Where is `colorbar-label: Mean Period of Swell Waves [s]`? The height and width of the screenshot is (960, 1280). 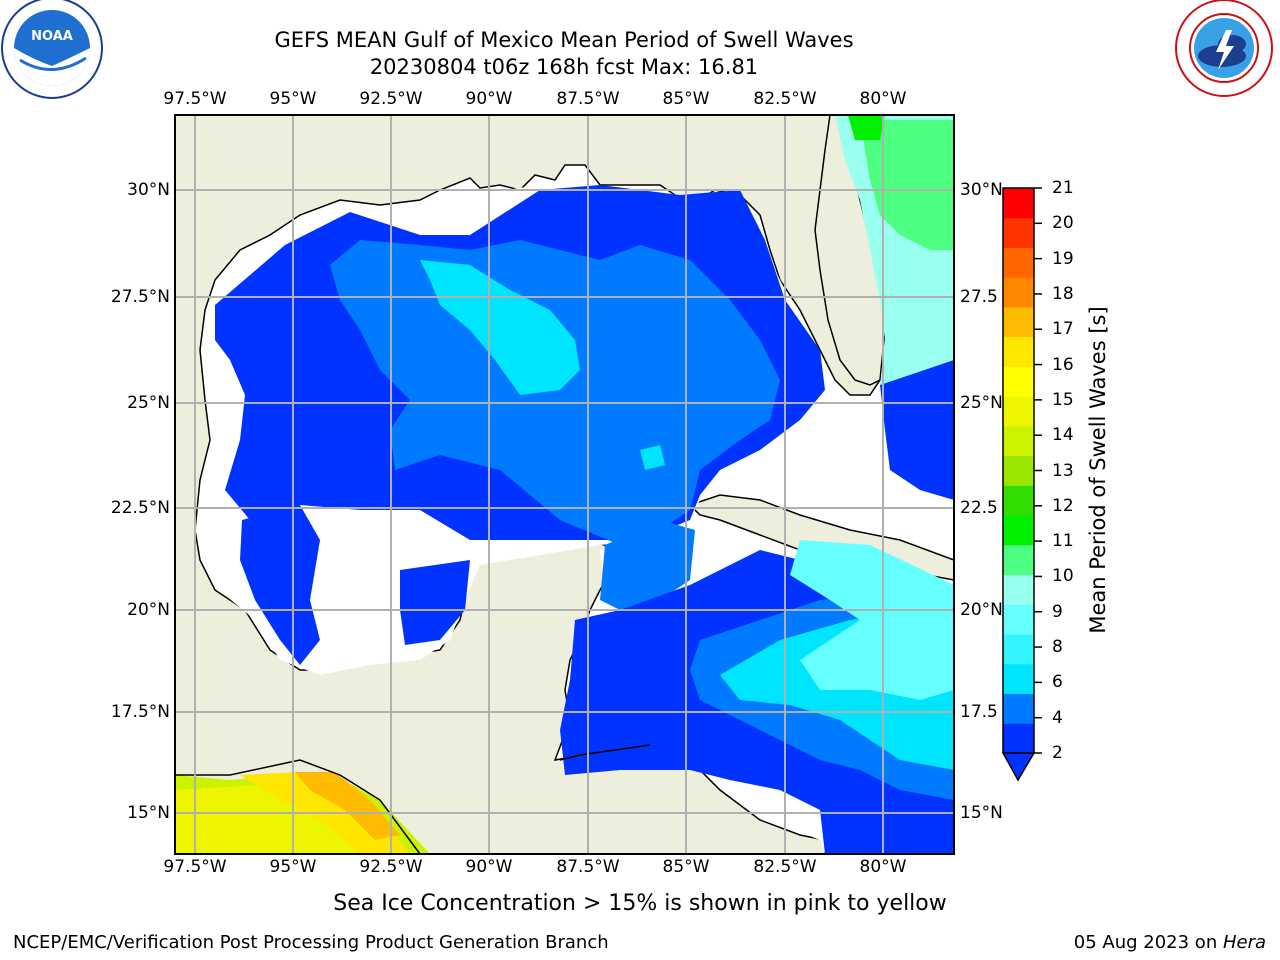 colorbar-label: Mean Period of Swell Waves [s] is located at coordinates (1098, 470).